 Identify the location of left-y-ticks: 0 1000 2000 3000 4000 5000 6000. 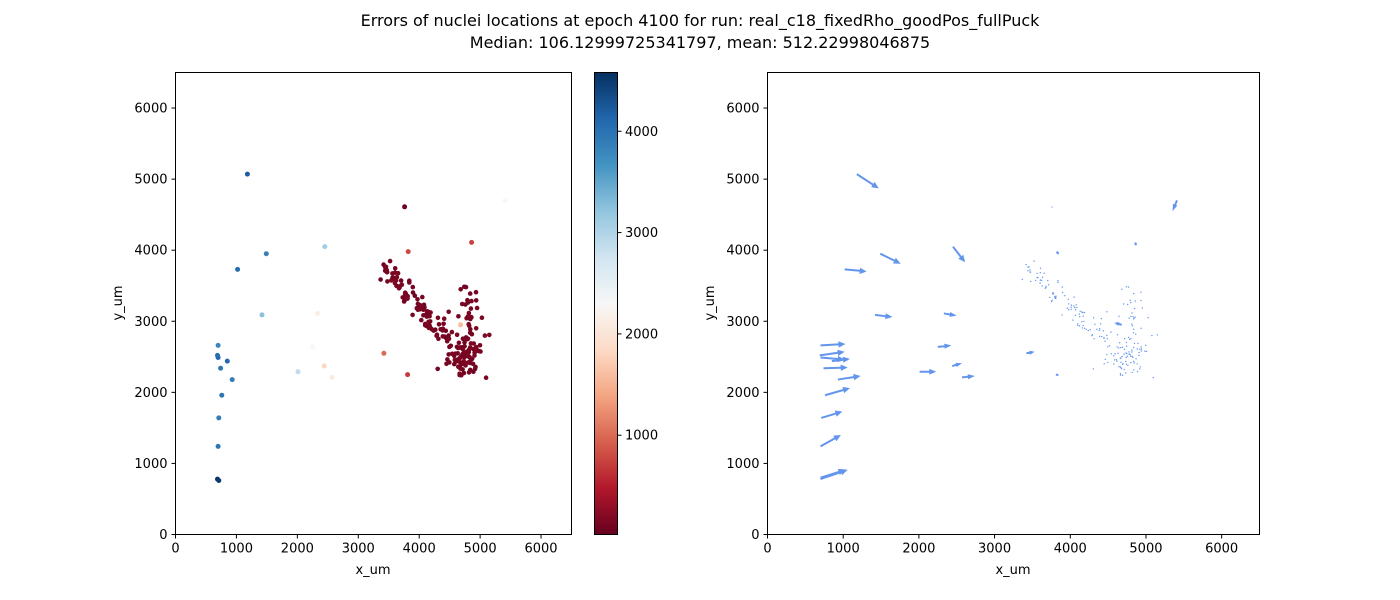
(155, 322).